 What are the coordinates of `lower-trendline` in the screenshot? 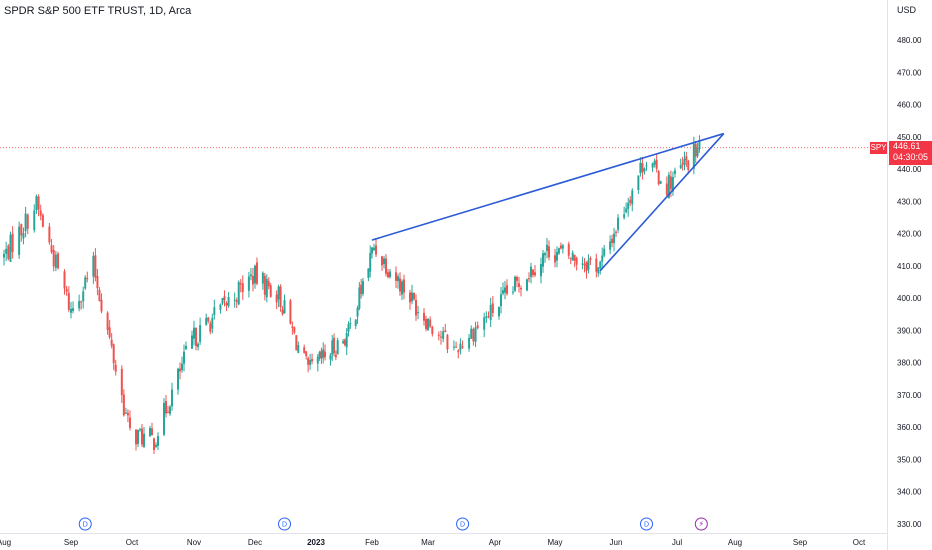 It's located at (662, 202).